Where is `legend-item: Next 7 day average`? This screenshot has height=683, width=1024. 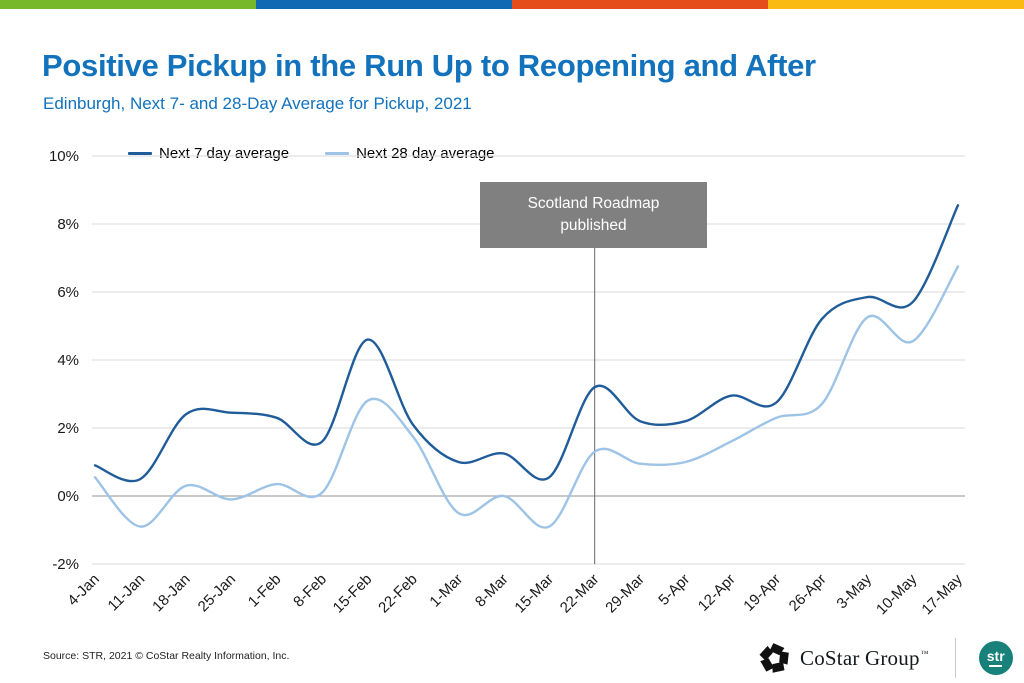
legend-item: Next 7 day average is located at coordinates (208, 153).